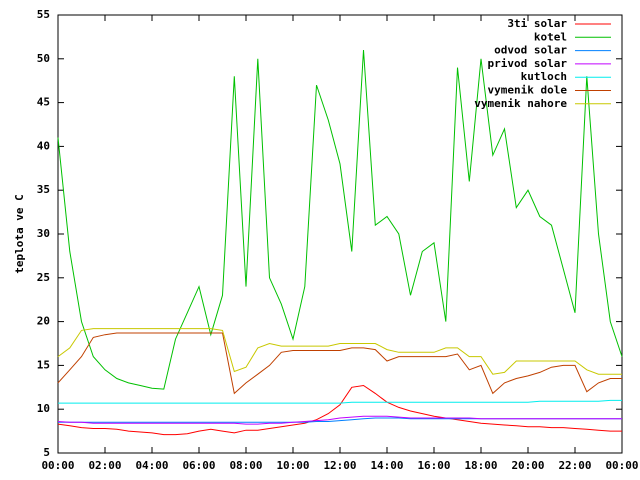  What do you see at coordinates (528, 63) in the screenshot?
I see `legend-label: privod solar` at bounding box center [528, 63].